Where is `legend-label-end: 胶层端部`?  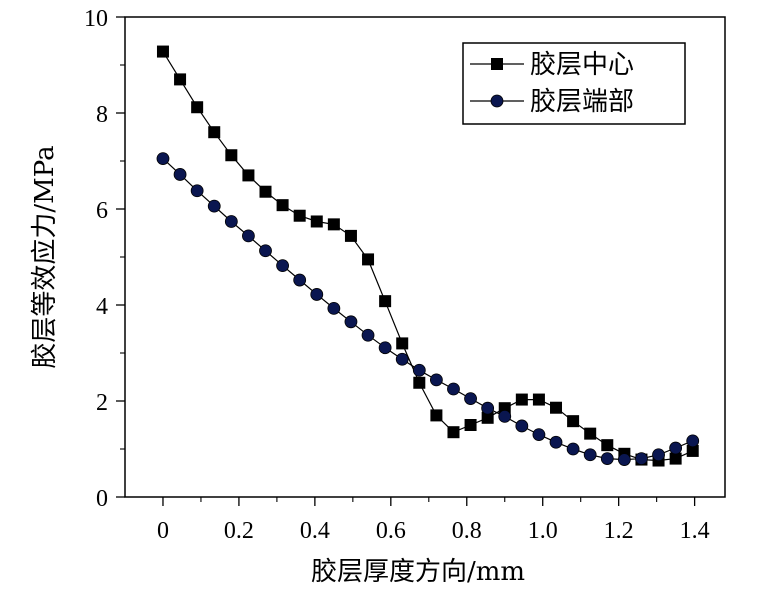
legend-label-end: 胶层端部 is located at coordinates (582, 102).